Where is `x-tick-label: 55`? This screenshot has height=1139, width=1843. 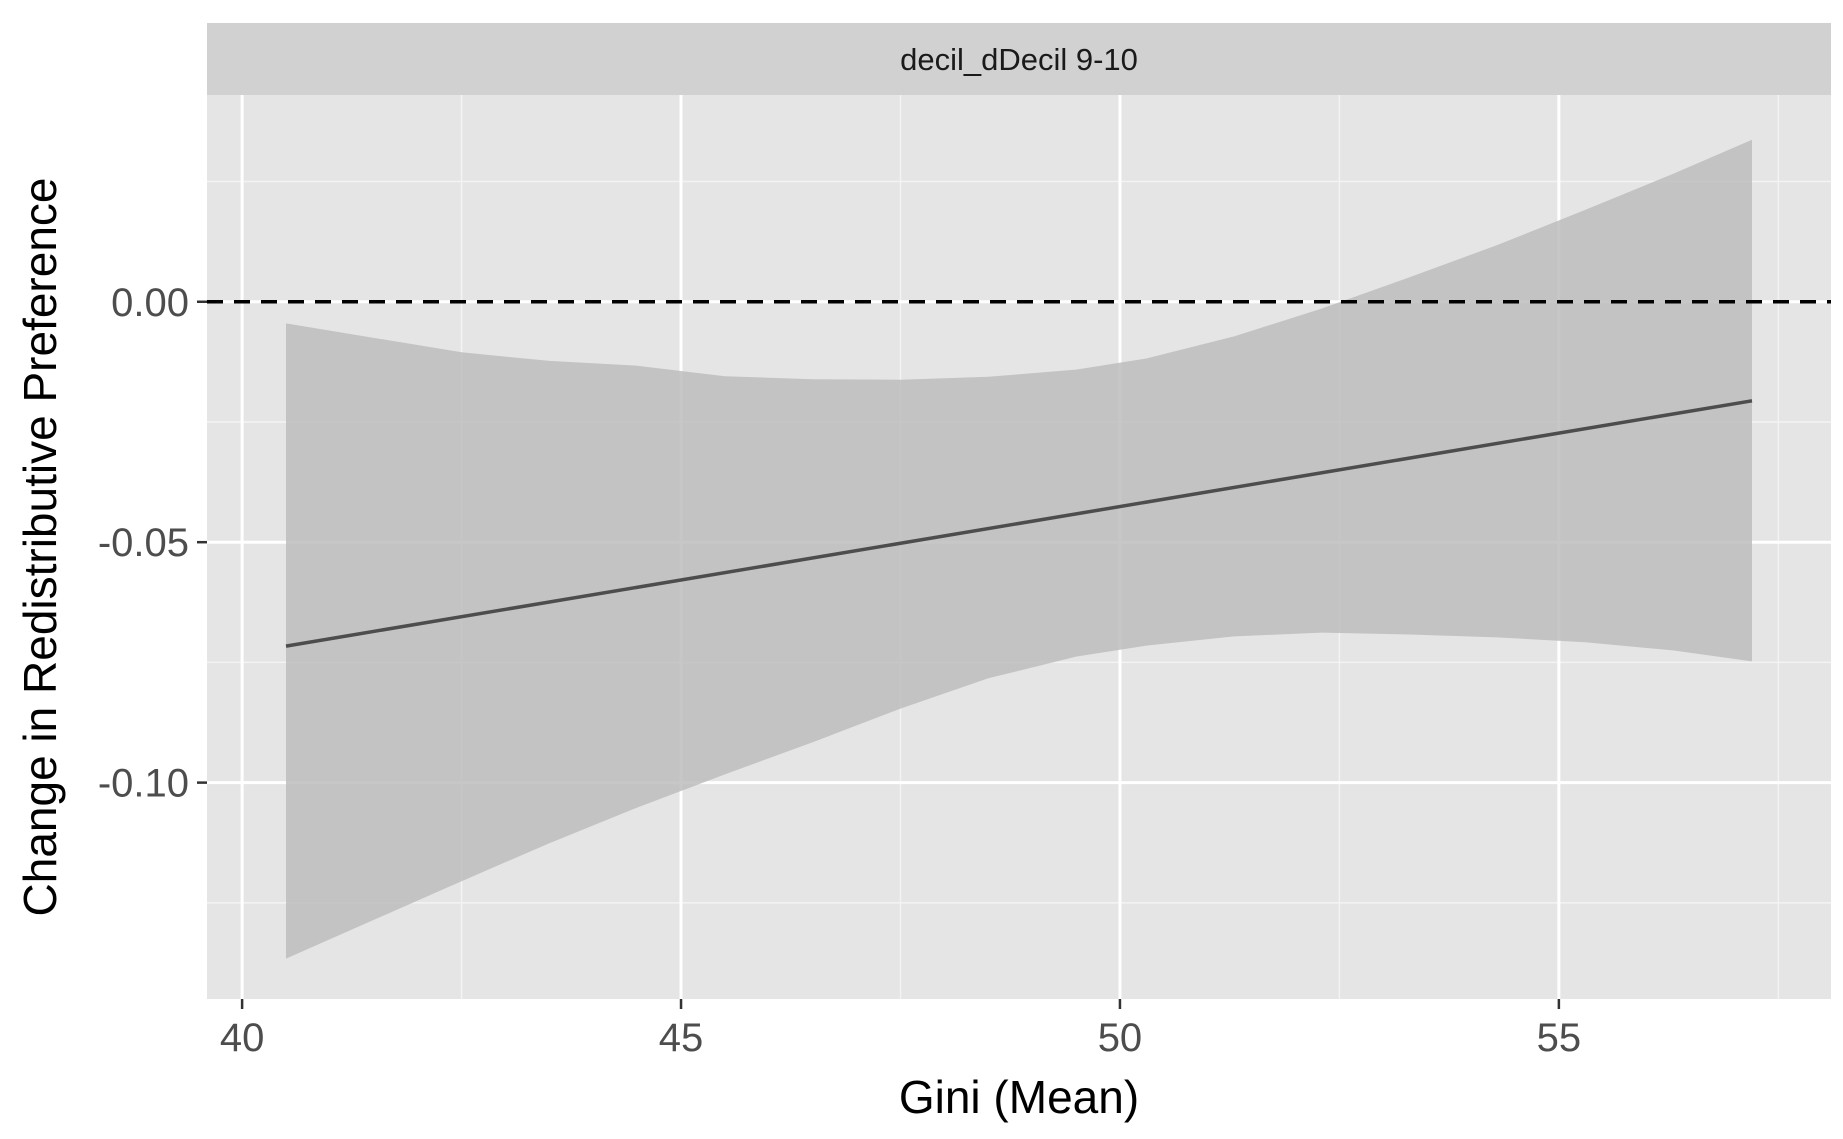
x-tick-label: 55 is located at coordinates (1559, 1038).